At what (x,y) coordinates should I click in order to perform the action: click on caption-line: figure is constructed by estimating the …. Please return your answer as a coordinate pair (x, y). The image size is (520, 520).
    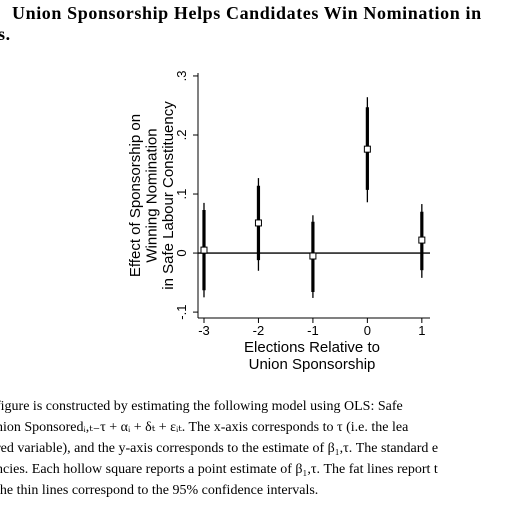
    Looking at the image, I should click on (201, 406).